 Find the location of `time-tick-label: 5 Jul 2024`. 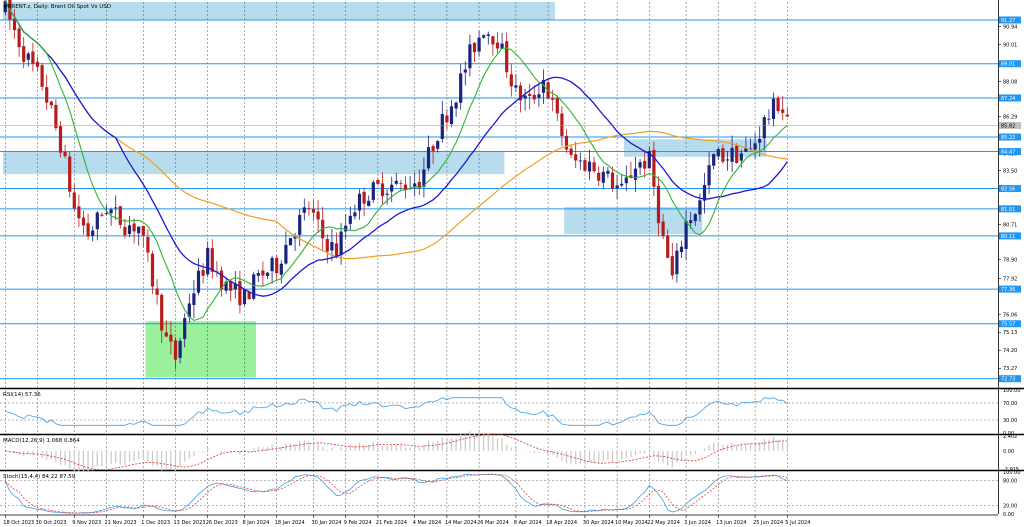

time-tick-label: 5 Jul 2024 is located at coordinates (797, 523).